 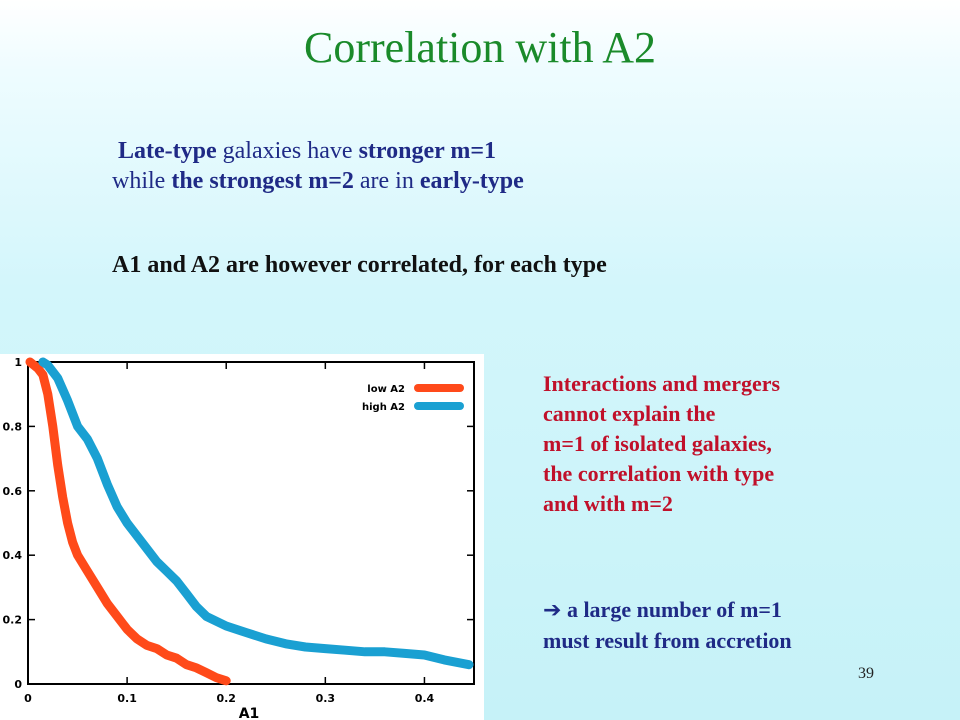 What do you see at coordinates (671, 609) in the screenshot?
I see `conclusion-line-1-text: a large number of m=1` at bounding box center [671, 609].